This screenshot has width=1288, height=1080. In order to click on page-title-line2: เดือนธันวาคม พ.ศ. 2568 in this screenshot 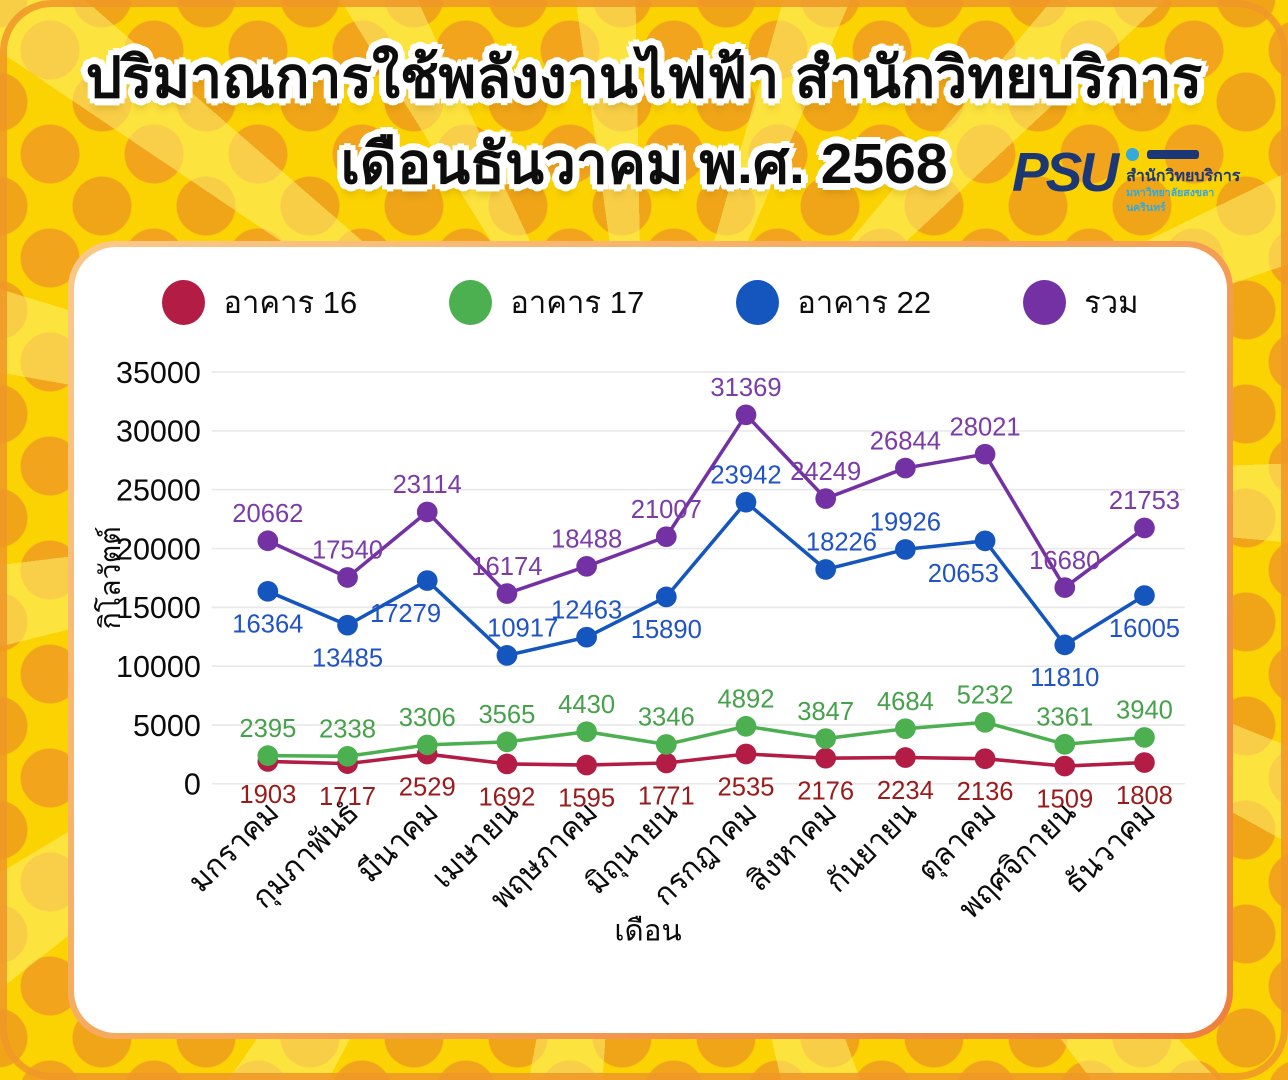, I will do `click(644, 163)`.